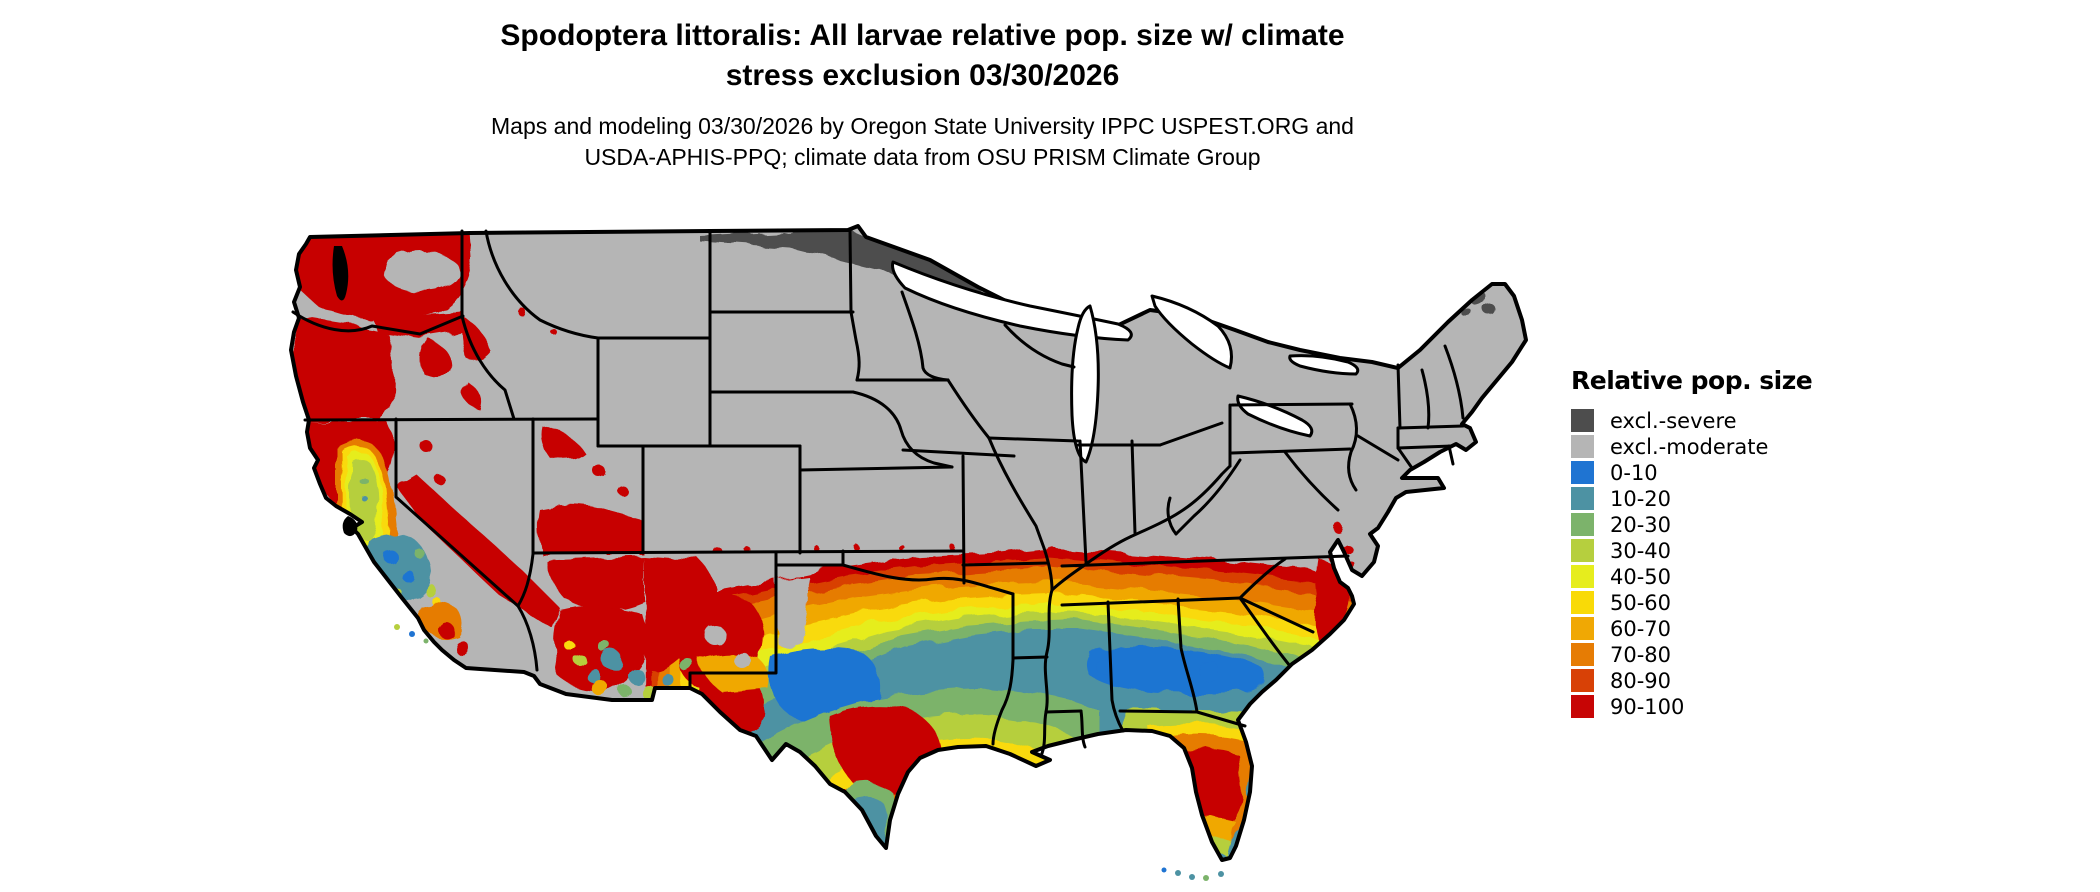 The image size is (2100, 892). I want to click on san-francisco-bay, so click(350, 526).